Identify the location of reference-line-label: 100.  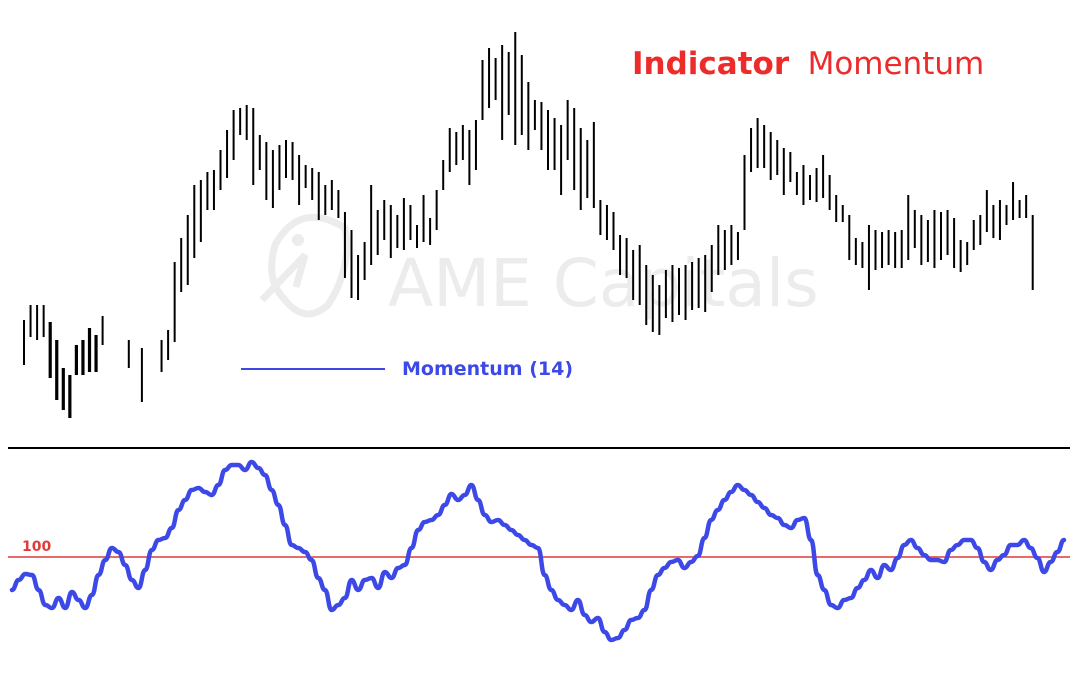
(36, 547).